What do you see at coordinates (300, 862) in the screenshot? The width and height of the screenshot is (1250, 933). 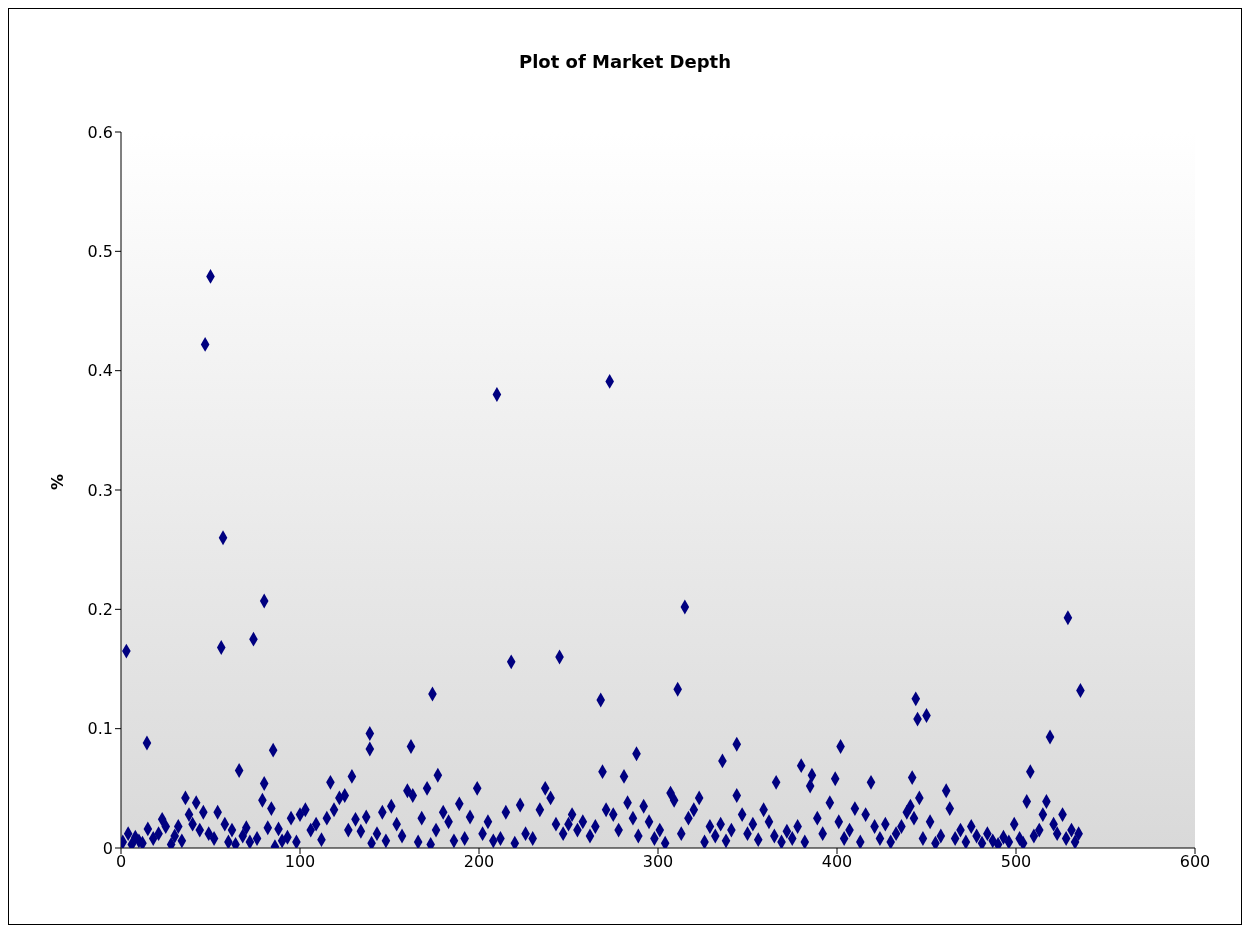 I see `x-tick-label: 100` at bounding box center [300, 862].